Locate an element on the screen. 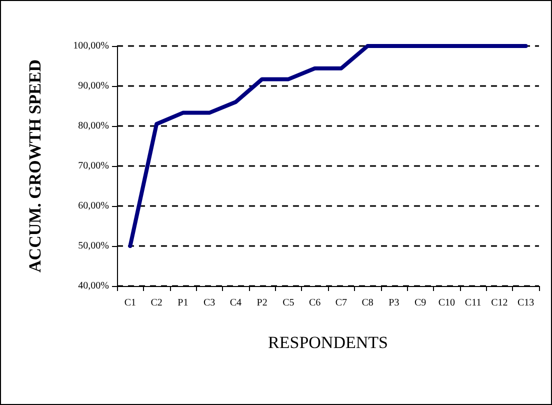 The width and height of the screenshot is (552, 405). x-tick-label: C7 is located at coordinates (341, 303).